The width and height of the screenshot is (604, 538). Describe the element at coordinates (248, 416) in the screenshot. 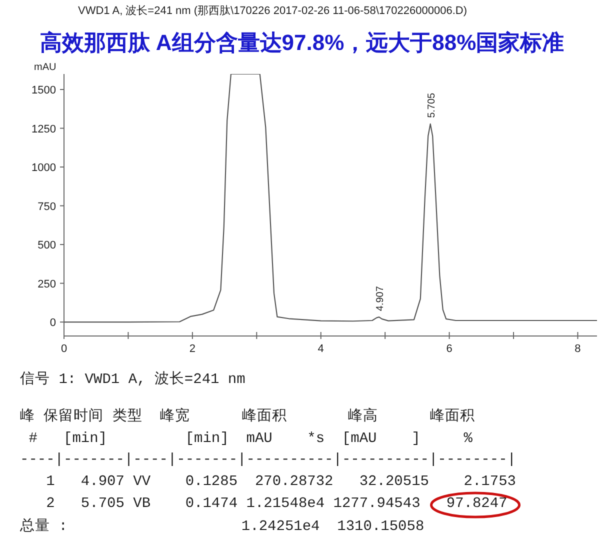

I see `text: 峰 保留时间 类型 峰宽 峰面积 峰高 峰面积` at that location.